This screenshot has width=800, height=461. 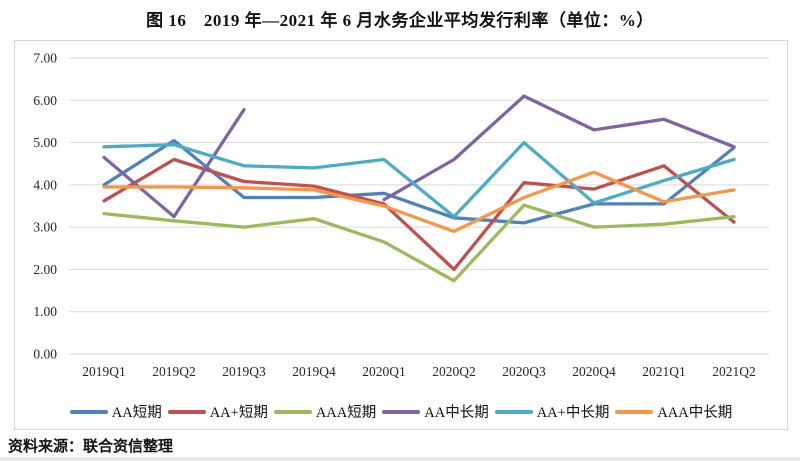 What do you see at coordinates (454, 371) in the screenshot?
I see `x-axis-label: 2020Q2` at bounding box center [454, 371].